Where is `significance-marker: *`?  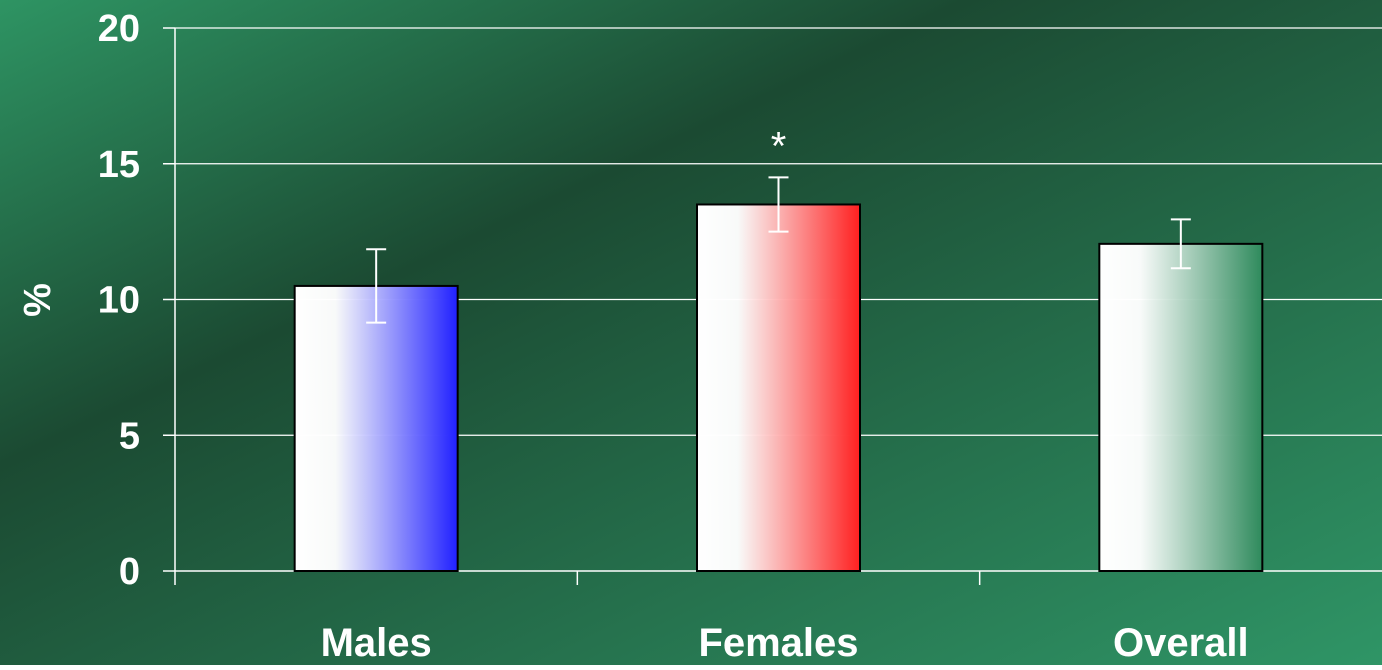
significance-marker: * is located at coordinates (779, 146).